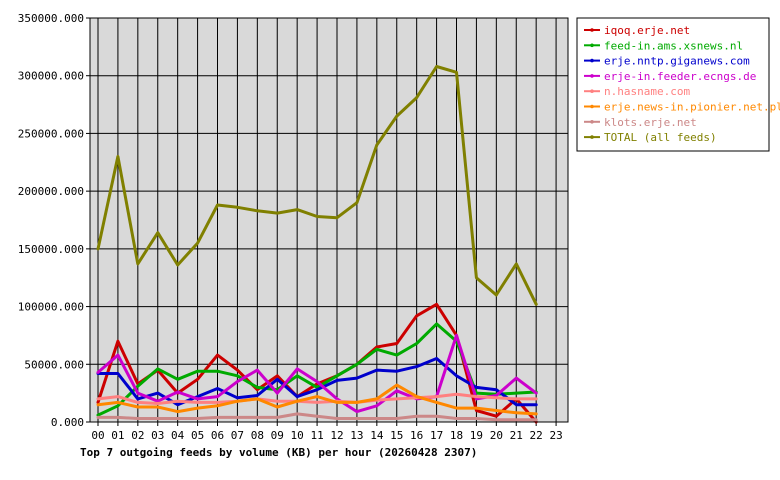 The image size is (780, 480). What do you see at coordinates (680, 76) in the screenshot?
I see `legend-label: erje-in.feeder.ecngs.de` at bounding box center [680, 76].